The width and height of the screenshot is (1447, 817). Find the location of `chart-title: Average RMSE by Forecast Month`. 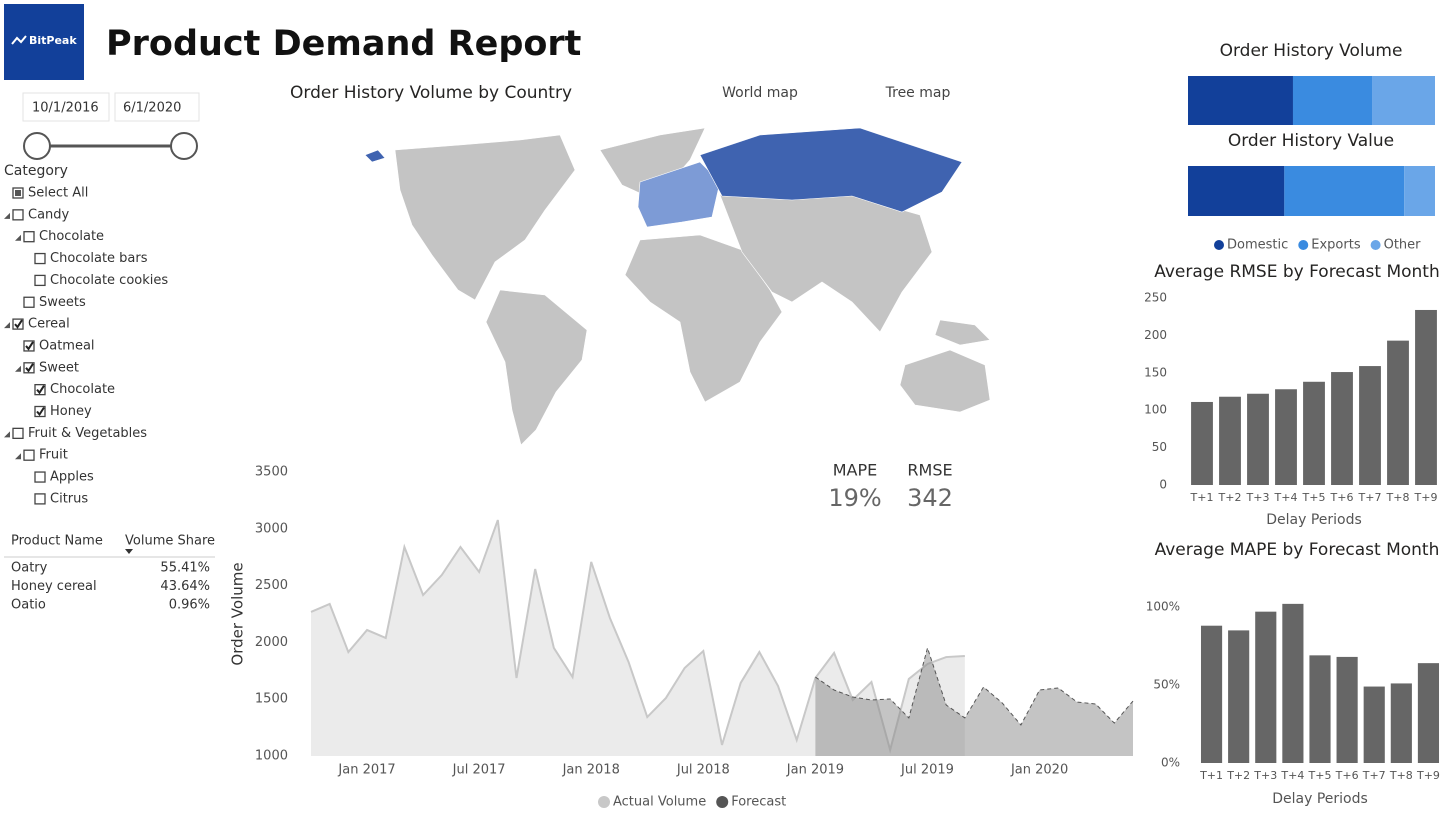

chart-title: Average RMSE by Forecast Month is located at coordinates (1297, 272).